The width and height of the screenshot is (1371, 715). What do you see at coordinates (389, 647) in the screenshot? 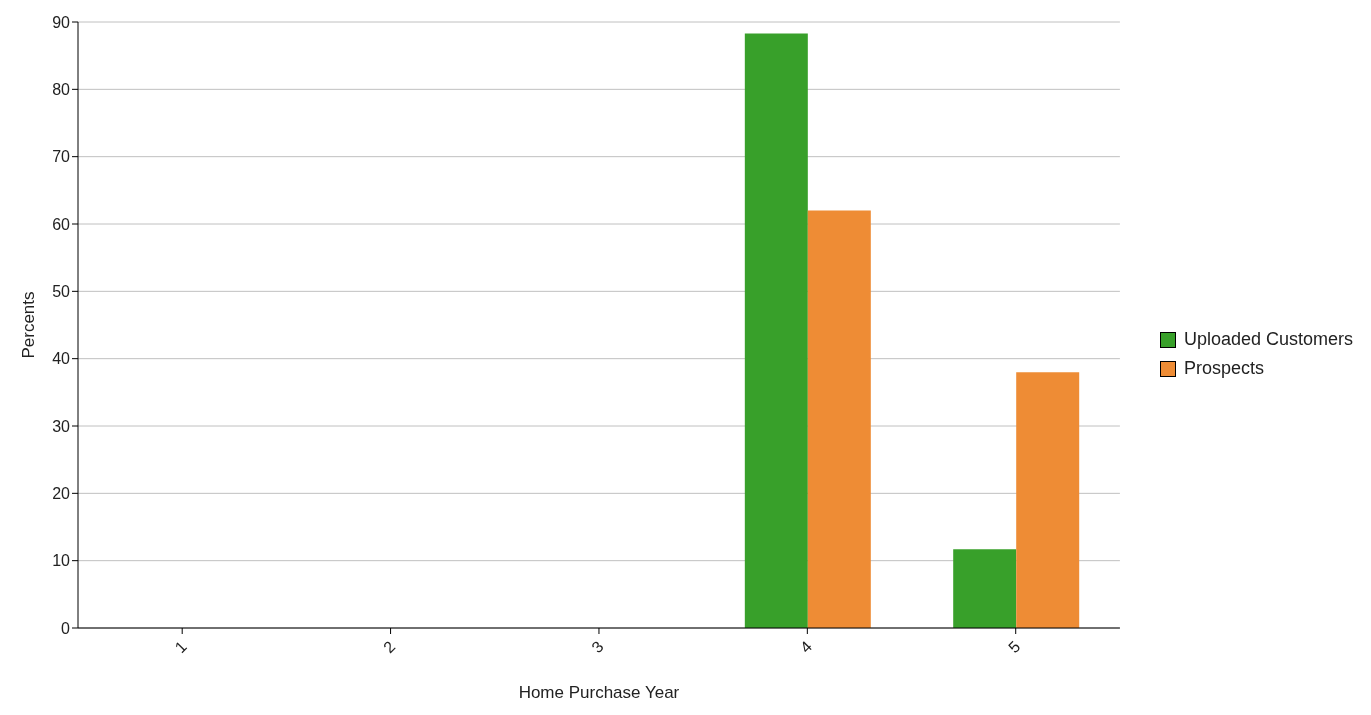
I see `x-tick-label: 2` at bounding box center [389, 647].